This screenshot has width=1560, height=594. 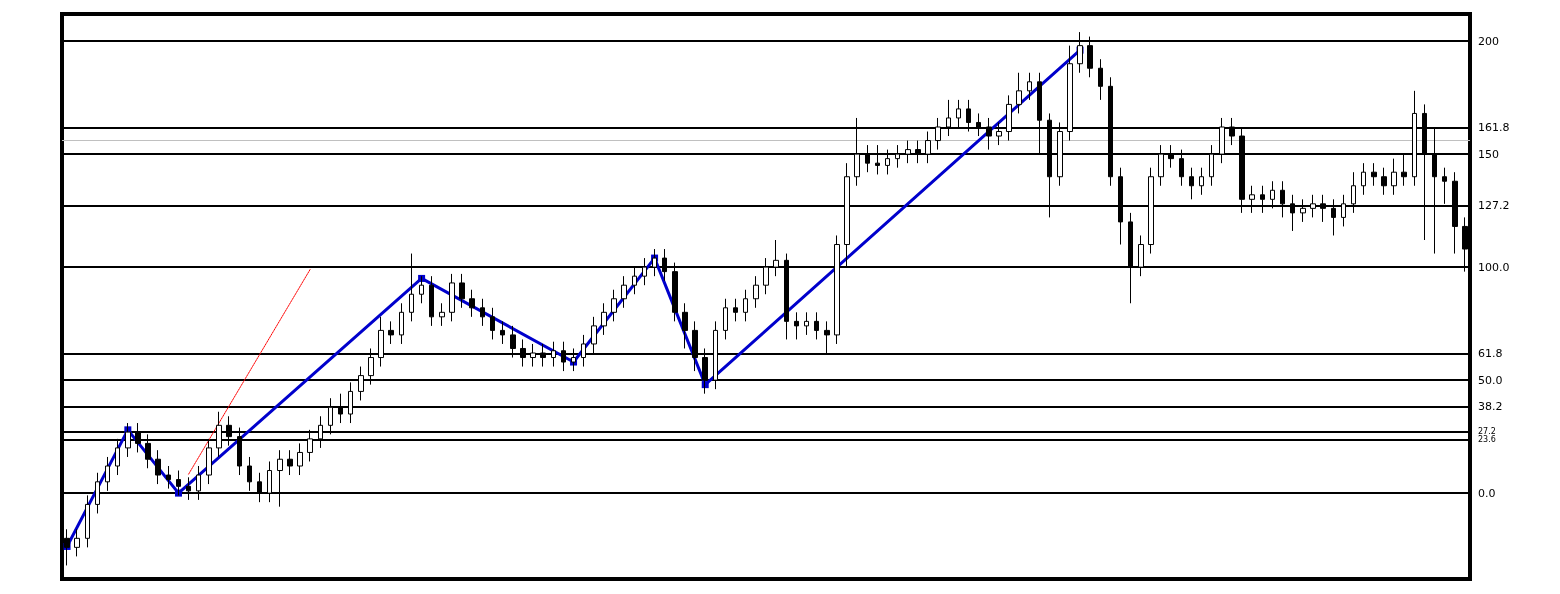 I want to click on y-tick-label: 150, so click(x=1488, y=154).